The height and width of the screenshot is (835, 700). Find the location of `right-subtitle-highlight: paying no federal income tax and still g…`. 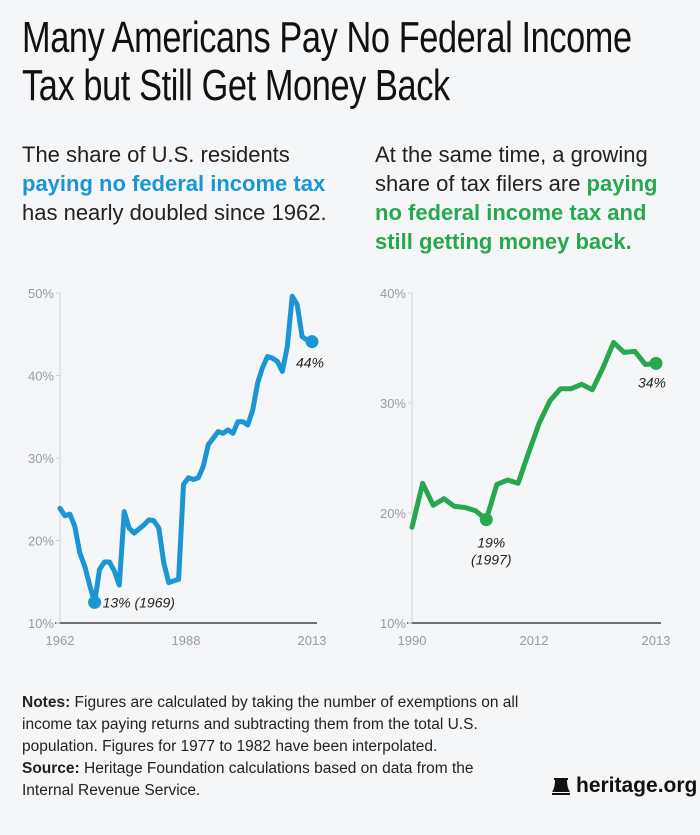

right-subtitle-highlight: paying no federal income tax and still g… is located at coordinates (516, 212).